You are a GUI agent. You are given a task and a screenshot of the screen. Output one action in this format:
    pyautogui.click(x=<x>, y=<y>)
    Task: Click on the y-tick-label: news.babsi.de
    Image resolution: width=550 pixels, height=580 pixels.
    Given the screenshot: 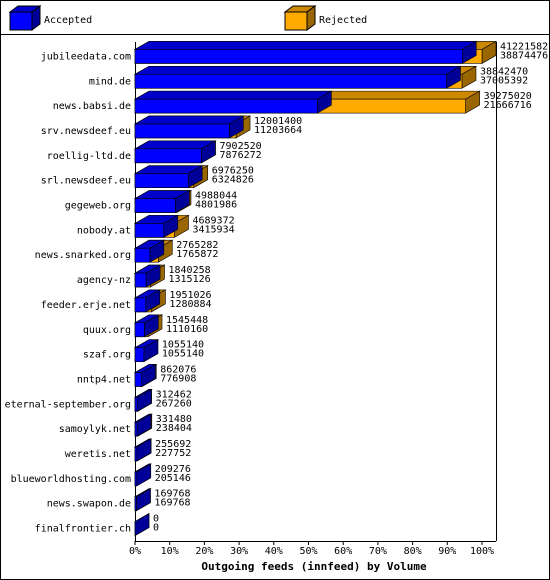 What is the action you would take?
    pyautogui.click(x=92, y=106)
    